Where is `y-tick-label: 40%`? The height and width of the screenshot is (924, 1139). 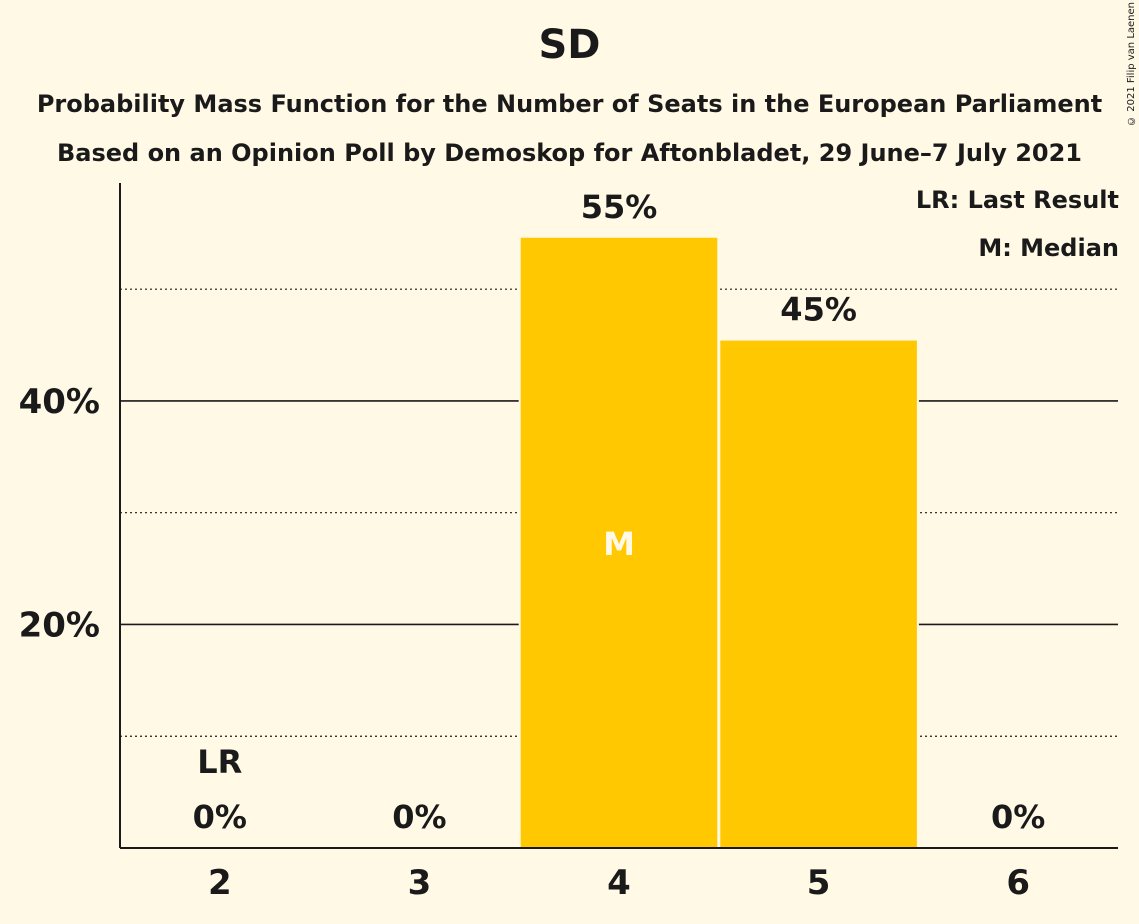 y-tick-label: 40% is located at coordinates (59, 402).